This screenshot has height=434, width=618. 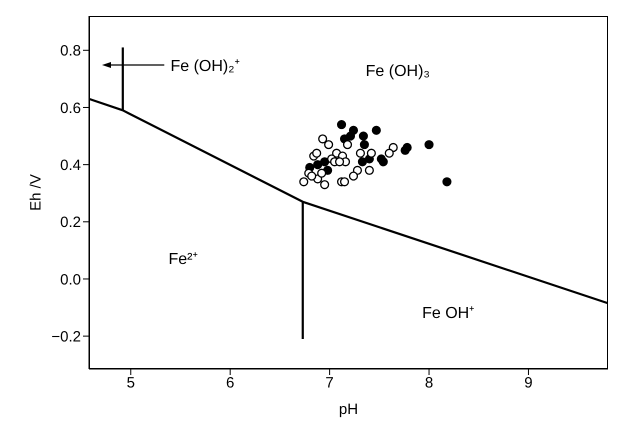 I want to click on y-tick-label: 0.6, so click(x=70, y=108).